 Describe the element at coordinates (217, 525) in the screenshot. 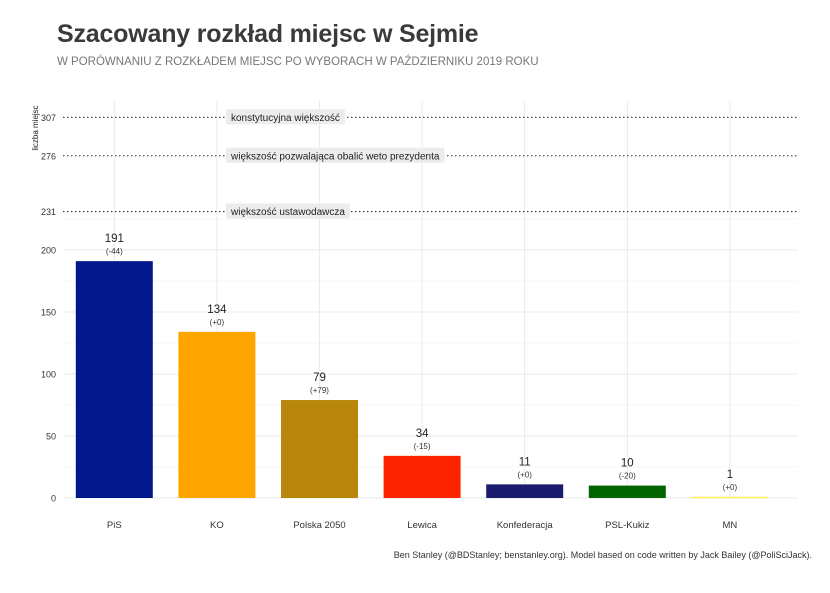

I see `x-tick-label: KO` at that location.